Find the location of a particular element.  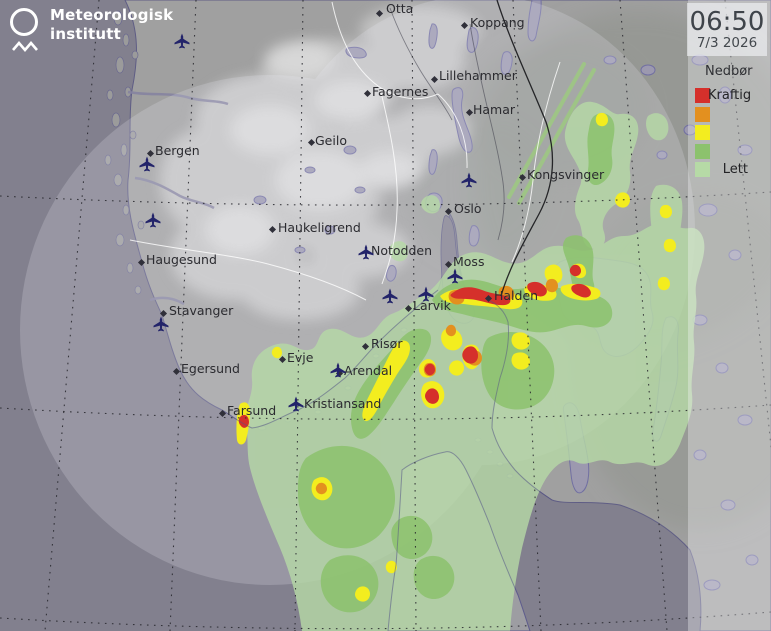

radar-interference-streaks is located at coordinates (551, 133).